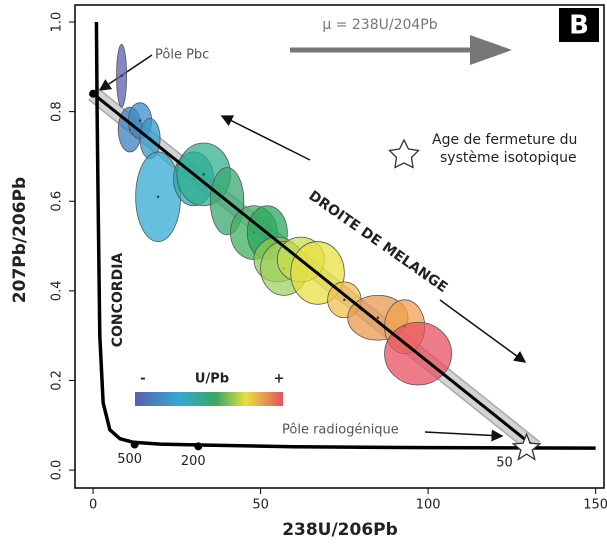  What do you see at coordinates (212, 379) in the screenshot?
I see `colorbar-label: U/Pb` at bounding box center [212, 379].